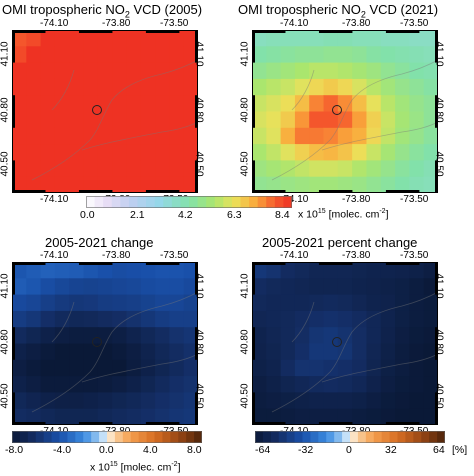  I want to click on title-text: OMI tropospheric NO, so click(299, 9).